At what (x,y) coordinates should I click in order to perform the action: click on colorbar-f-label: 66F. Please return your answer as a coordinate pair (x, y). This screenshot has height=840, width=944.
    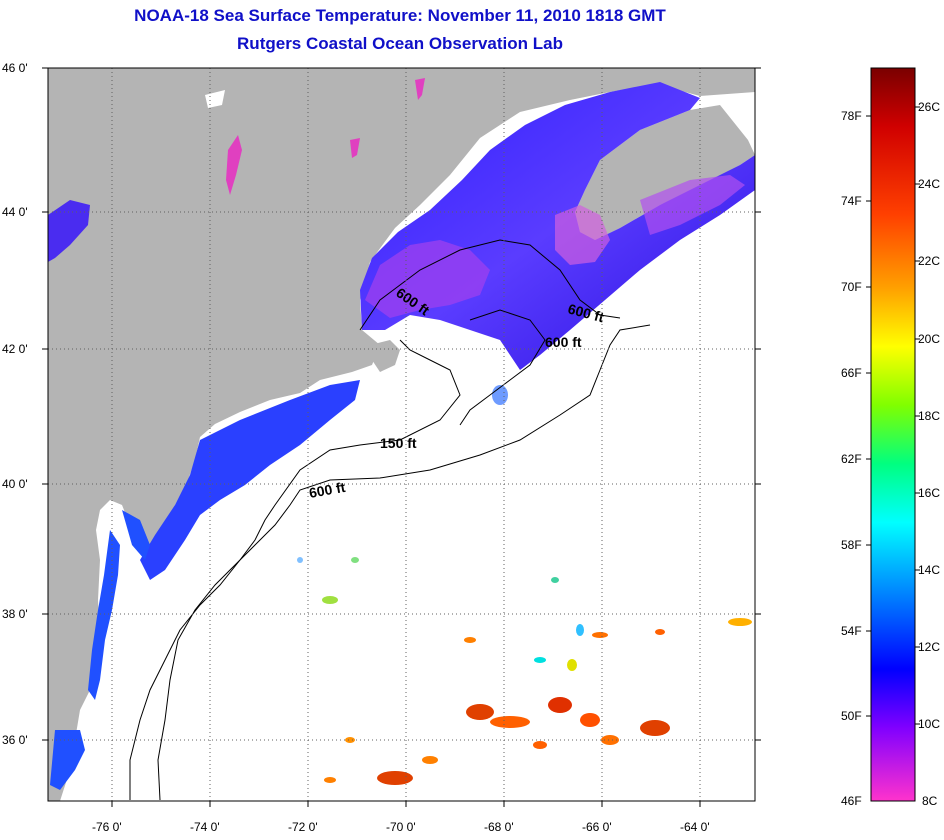
    Looking at the image, I should click on (851, 373).